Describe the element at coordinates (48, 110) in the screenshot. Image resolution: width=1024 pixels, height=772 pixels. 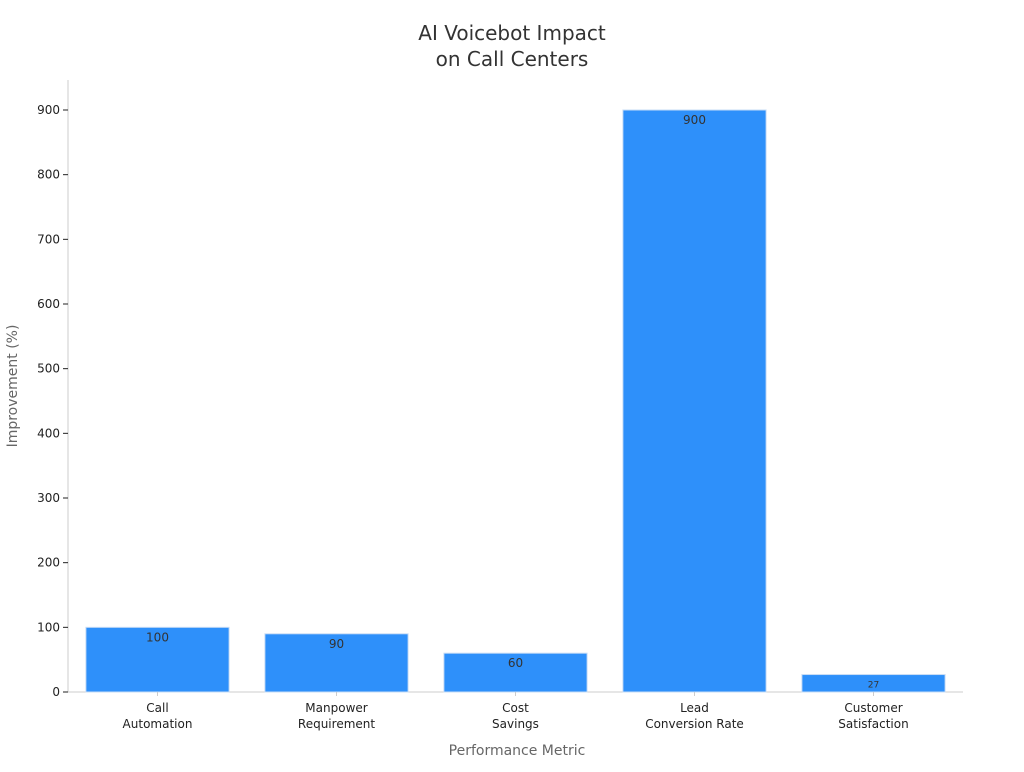
I see `y-tick-label: 900` at that location.